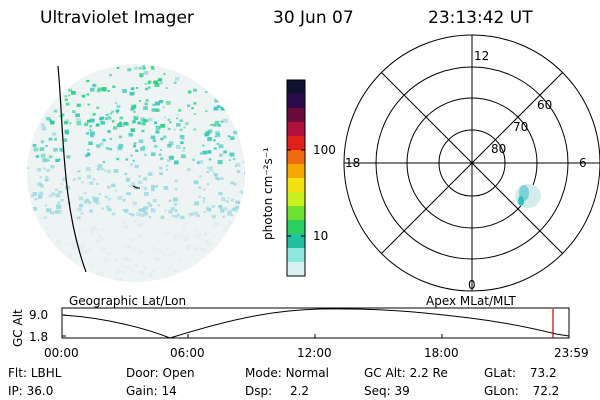  What do you see at coordinates (39, 315) in the screenshot?
I see `timeline-ytick-label-high: 9.0` at bounding box center [39, 315].